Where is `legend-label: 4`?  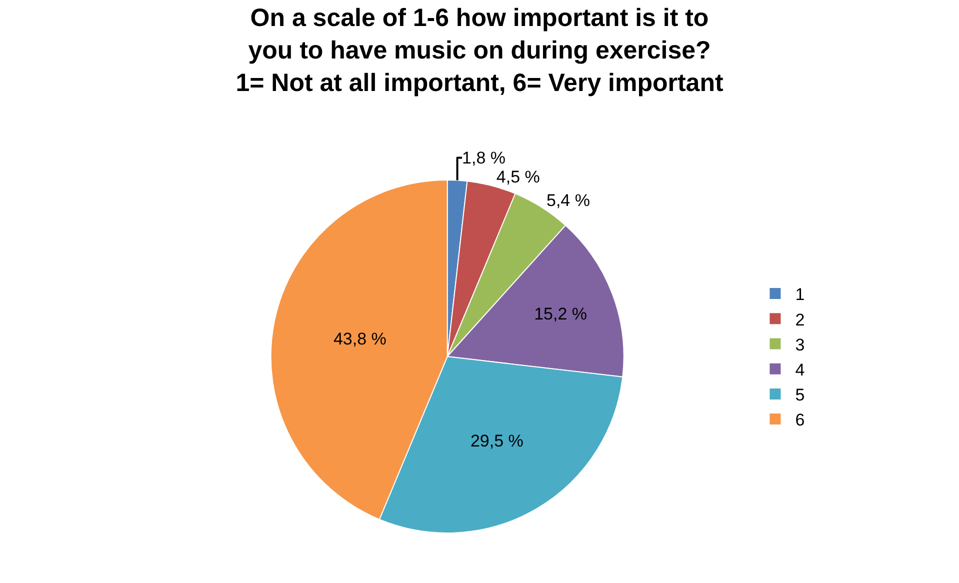
legend-label: 4 is located at coordinates (800, 370).